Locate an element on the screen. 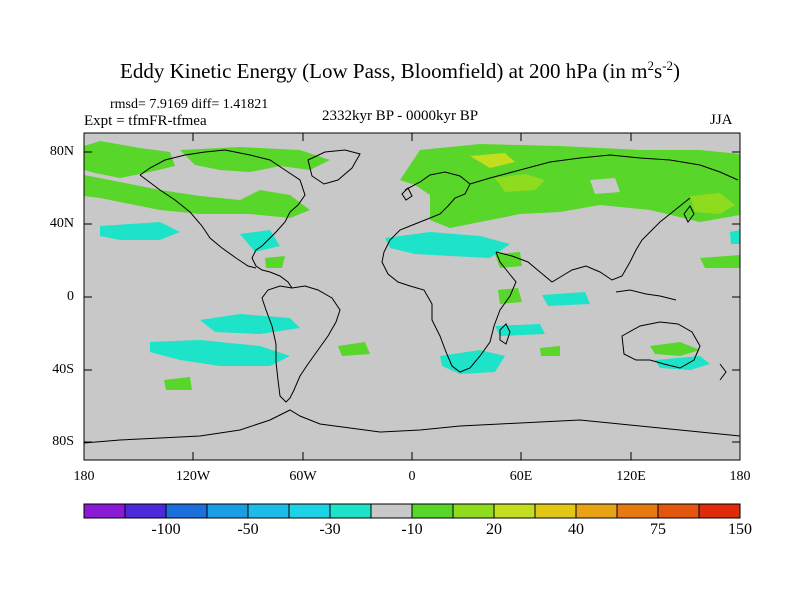 This screenshot has width=800, height=600. coast-europe-africa is located at coordinates (449, 272).